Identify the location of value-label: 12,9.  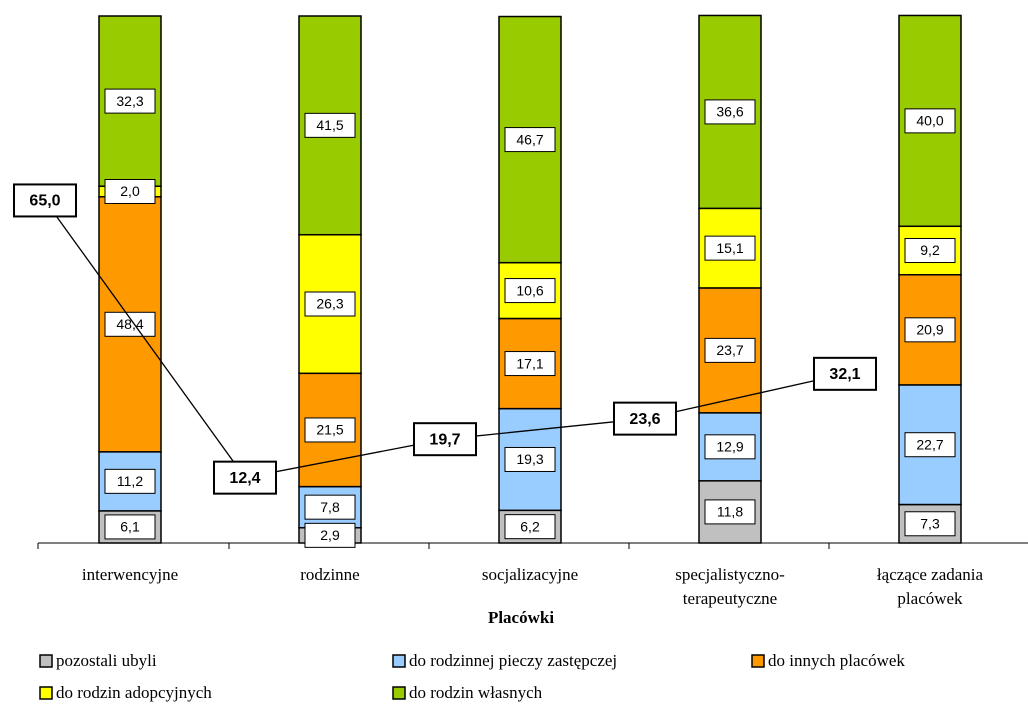
(729, 447).